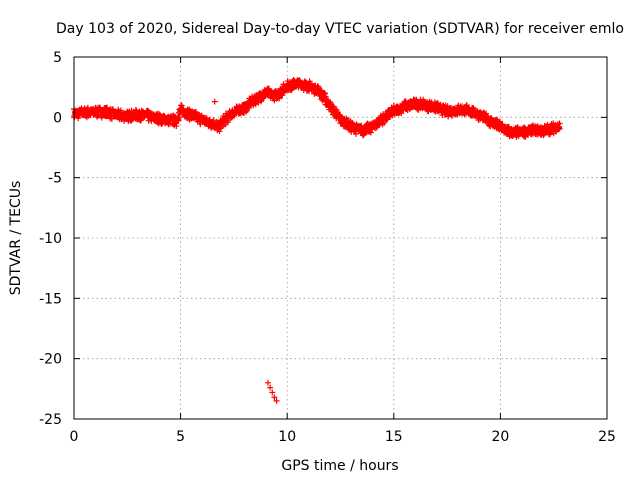  I want to click on y-axis-label: SDTVAR / TECUs, so click(16, 238).